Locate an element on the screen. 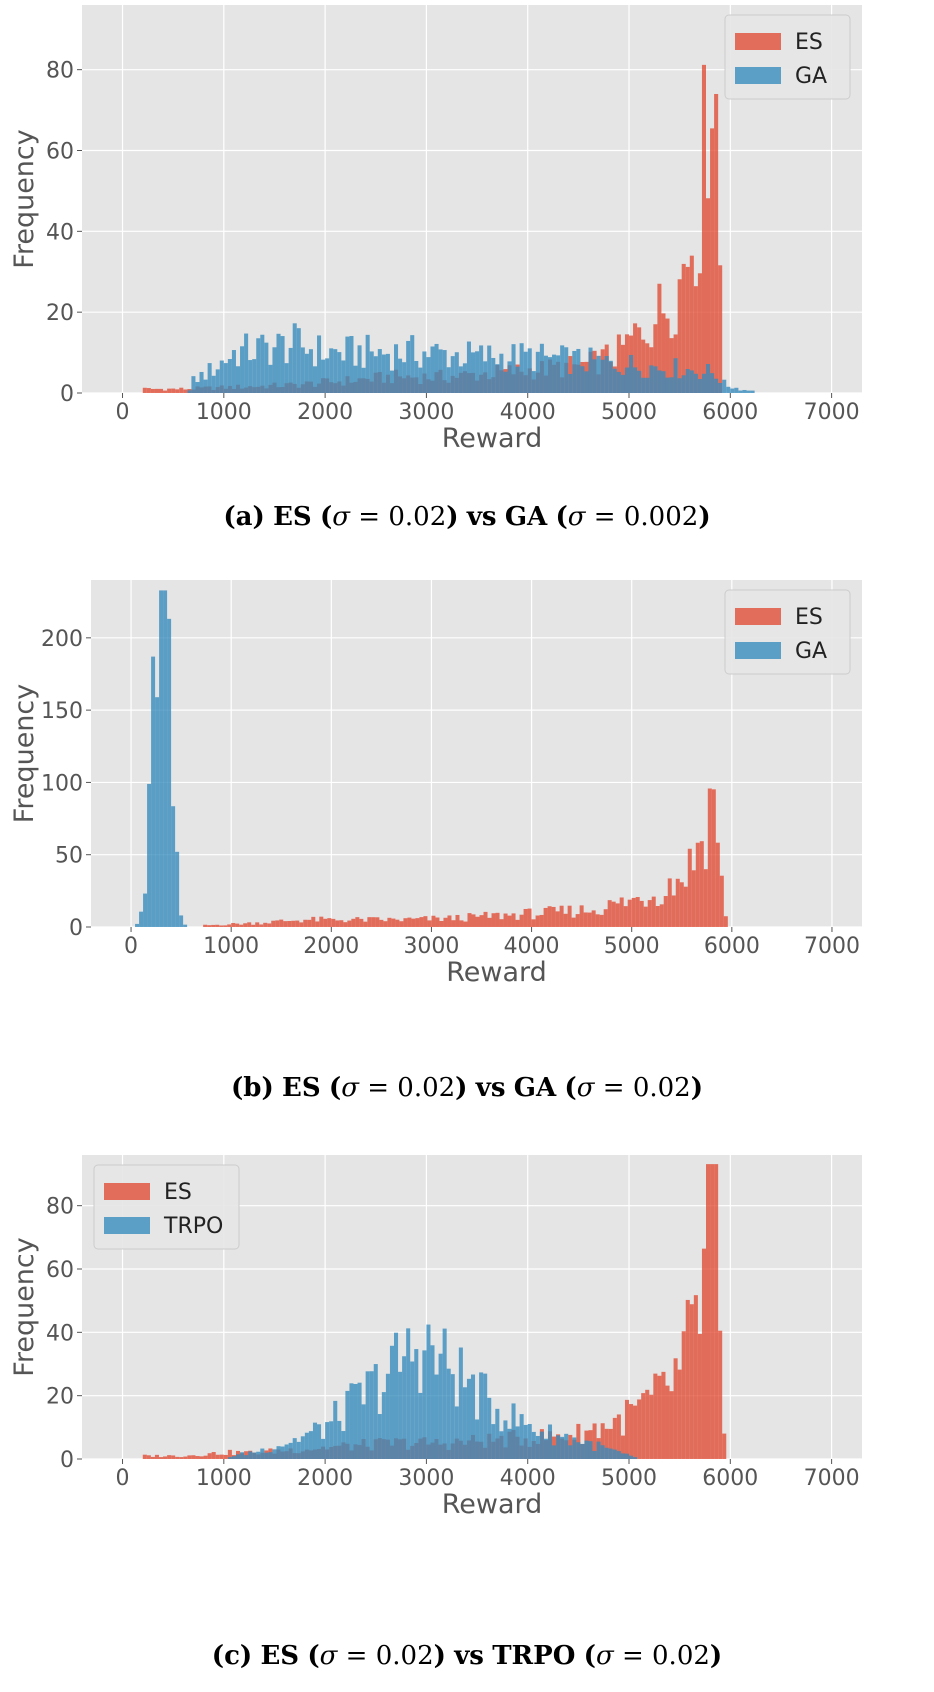  x-axis-label: Reward is located at coordinates (492, 1504).